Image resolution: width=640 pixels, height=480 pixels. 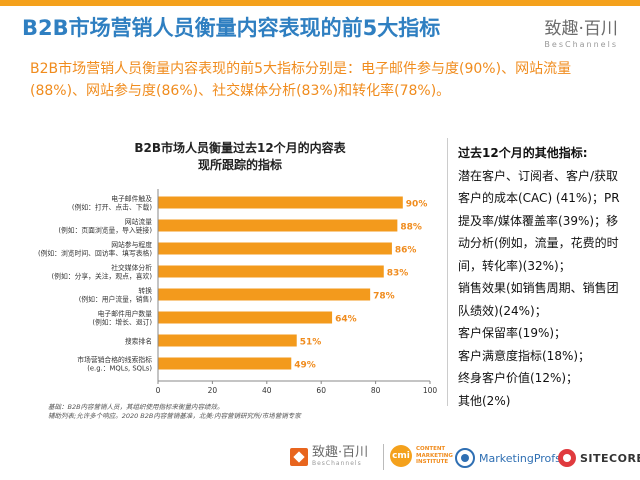 What do you see at coordinates (465, 458) in the screenshot?
I see `marketingprofs-icon` at bounding box center [465, 458].